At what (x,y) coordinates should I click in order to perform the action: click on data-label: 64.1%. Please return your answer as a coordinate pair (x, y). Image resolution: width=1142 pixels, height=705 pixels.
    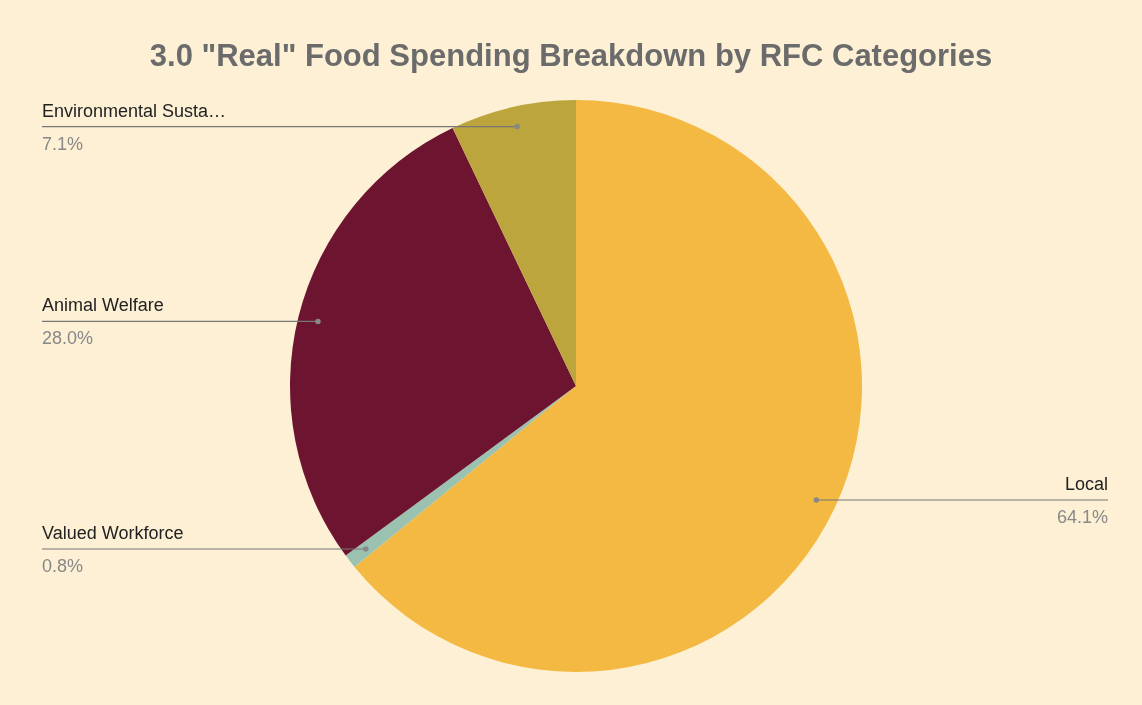
    Looking at the image, I should click on (1082, 517).